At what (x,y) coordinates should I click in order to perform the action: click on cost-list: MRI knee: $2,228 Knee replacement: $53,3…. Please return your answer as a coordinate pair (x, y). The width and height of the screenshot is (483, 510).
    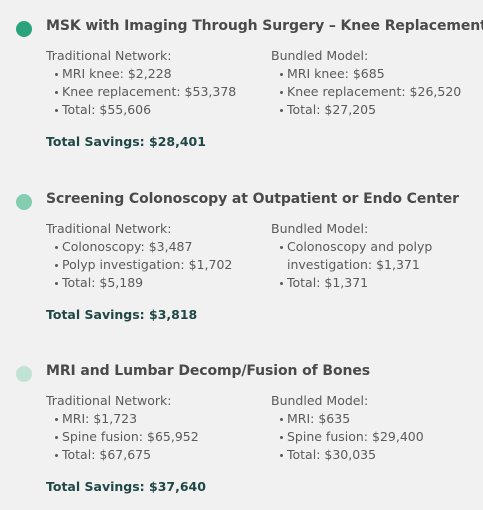
    Looking at the image, I should click on (156, 92).